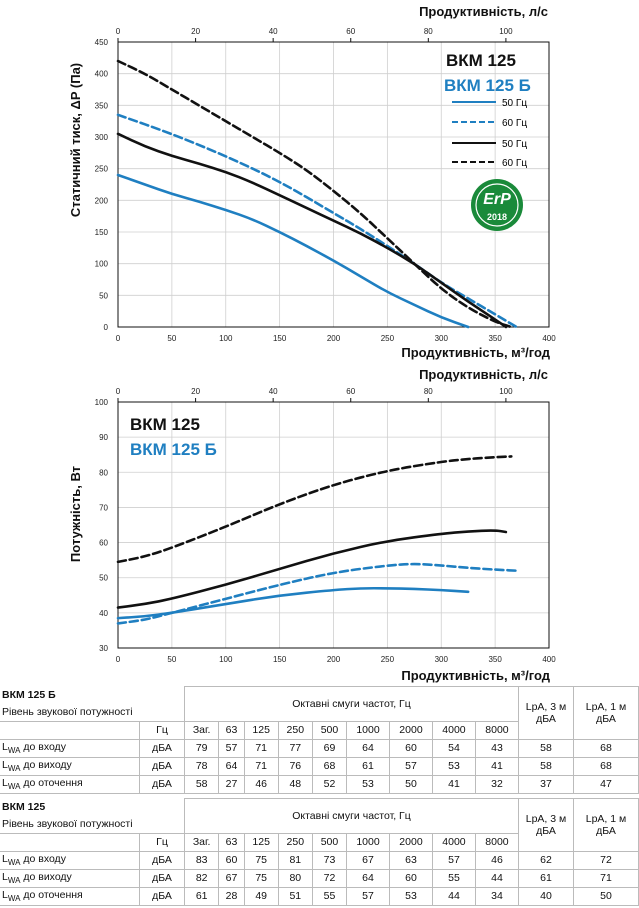 This screenshot has height=908, width=639. Describe the element at coordinates (442, 338) in the screenshot. I see `x-tick-label: 300` at that location.